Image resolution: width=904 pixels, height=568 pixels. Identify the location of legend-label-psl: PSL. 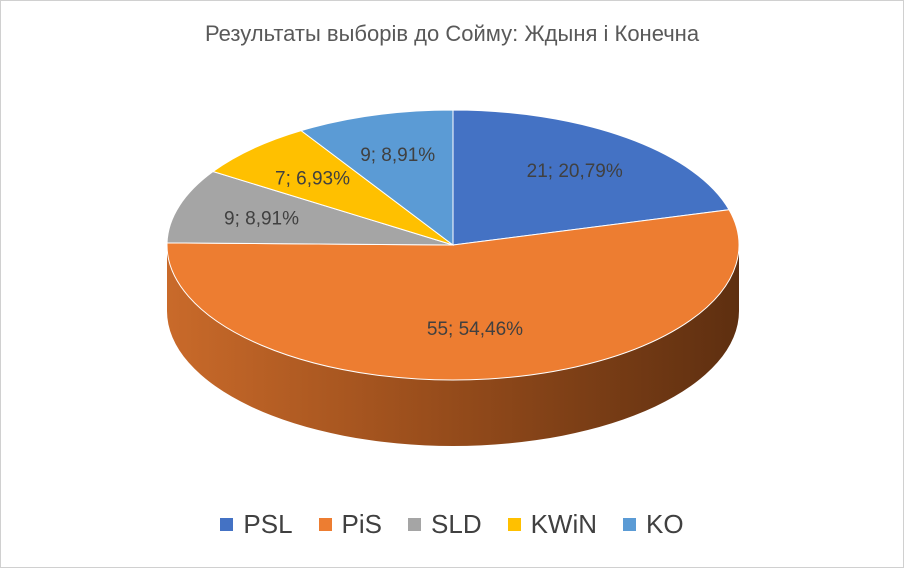
(268, 524).